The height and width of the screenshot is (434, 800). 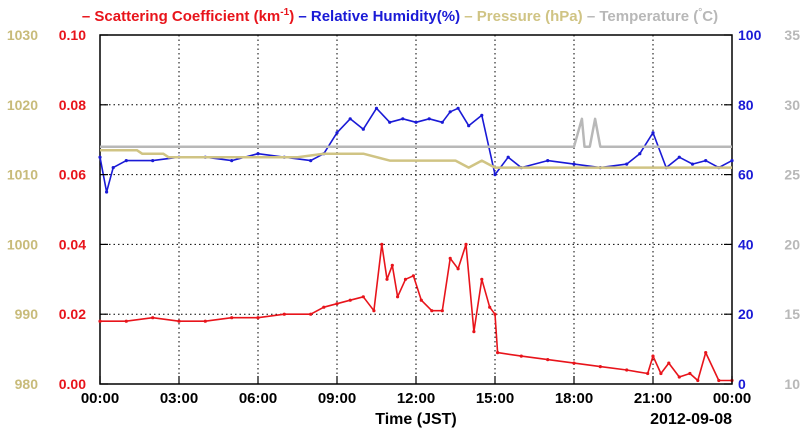 What do you see at coordinates (72, 314) in the screenshot?
I see `scattering-tick-label-1: 0.02` at bounding box center [72, 314].